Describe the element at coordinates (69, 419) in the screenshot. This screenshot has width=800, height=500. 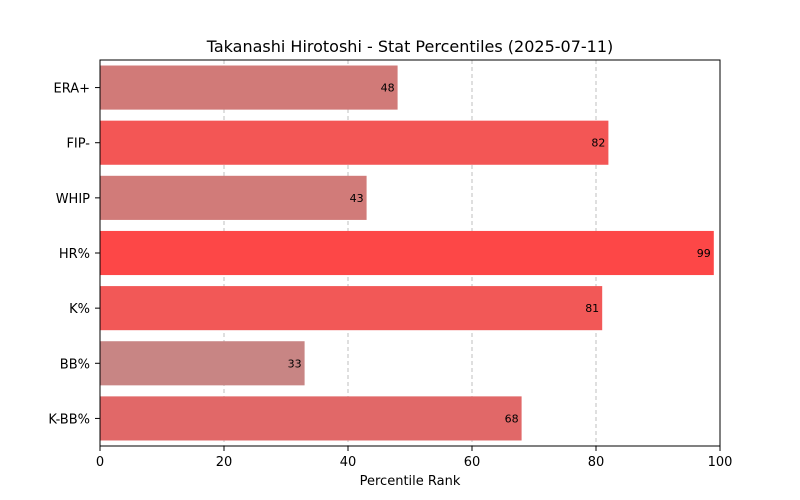
I see `y-tick-label: K-BB%` at that location.